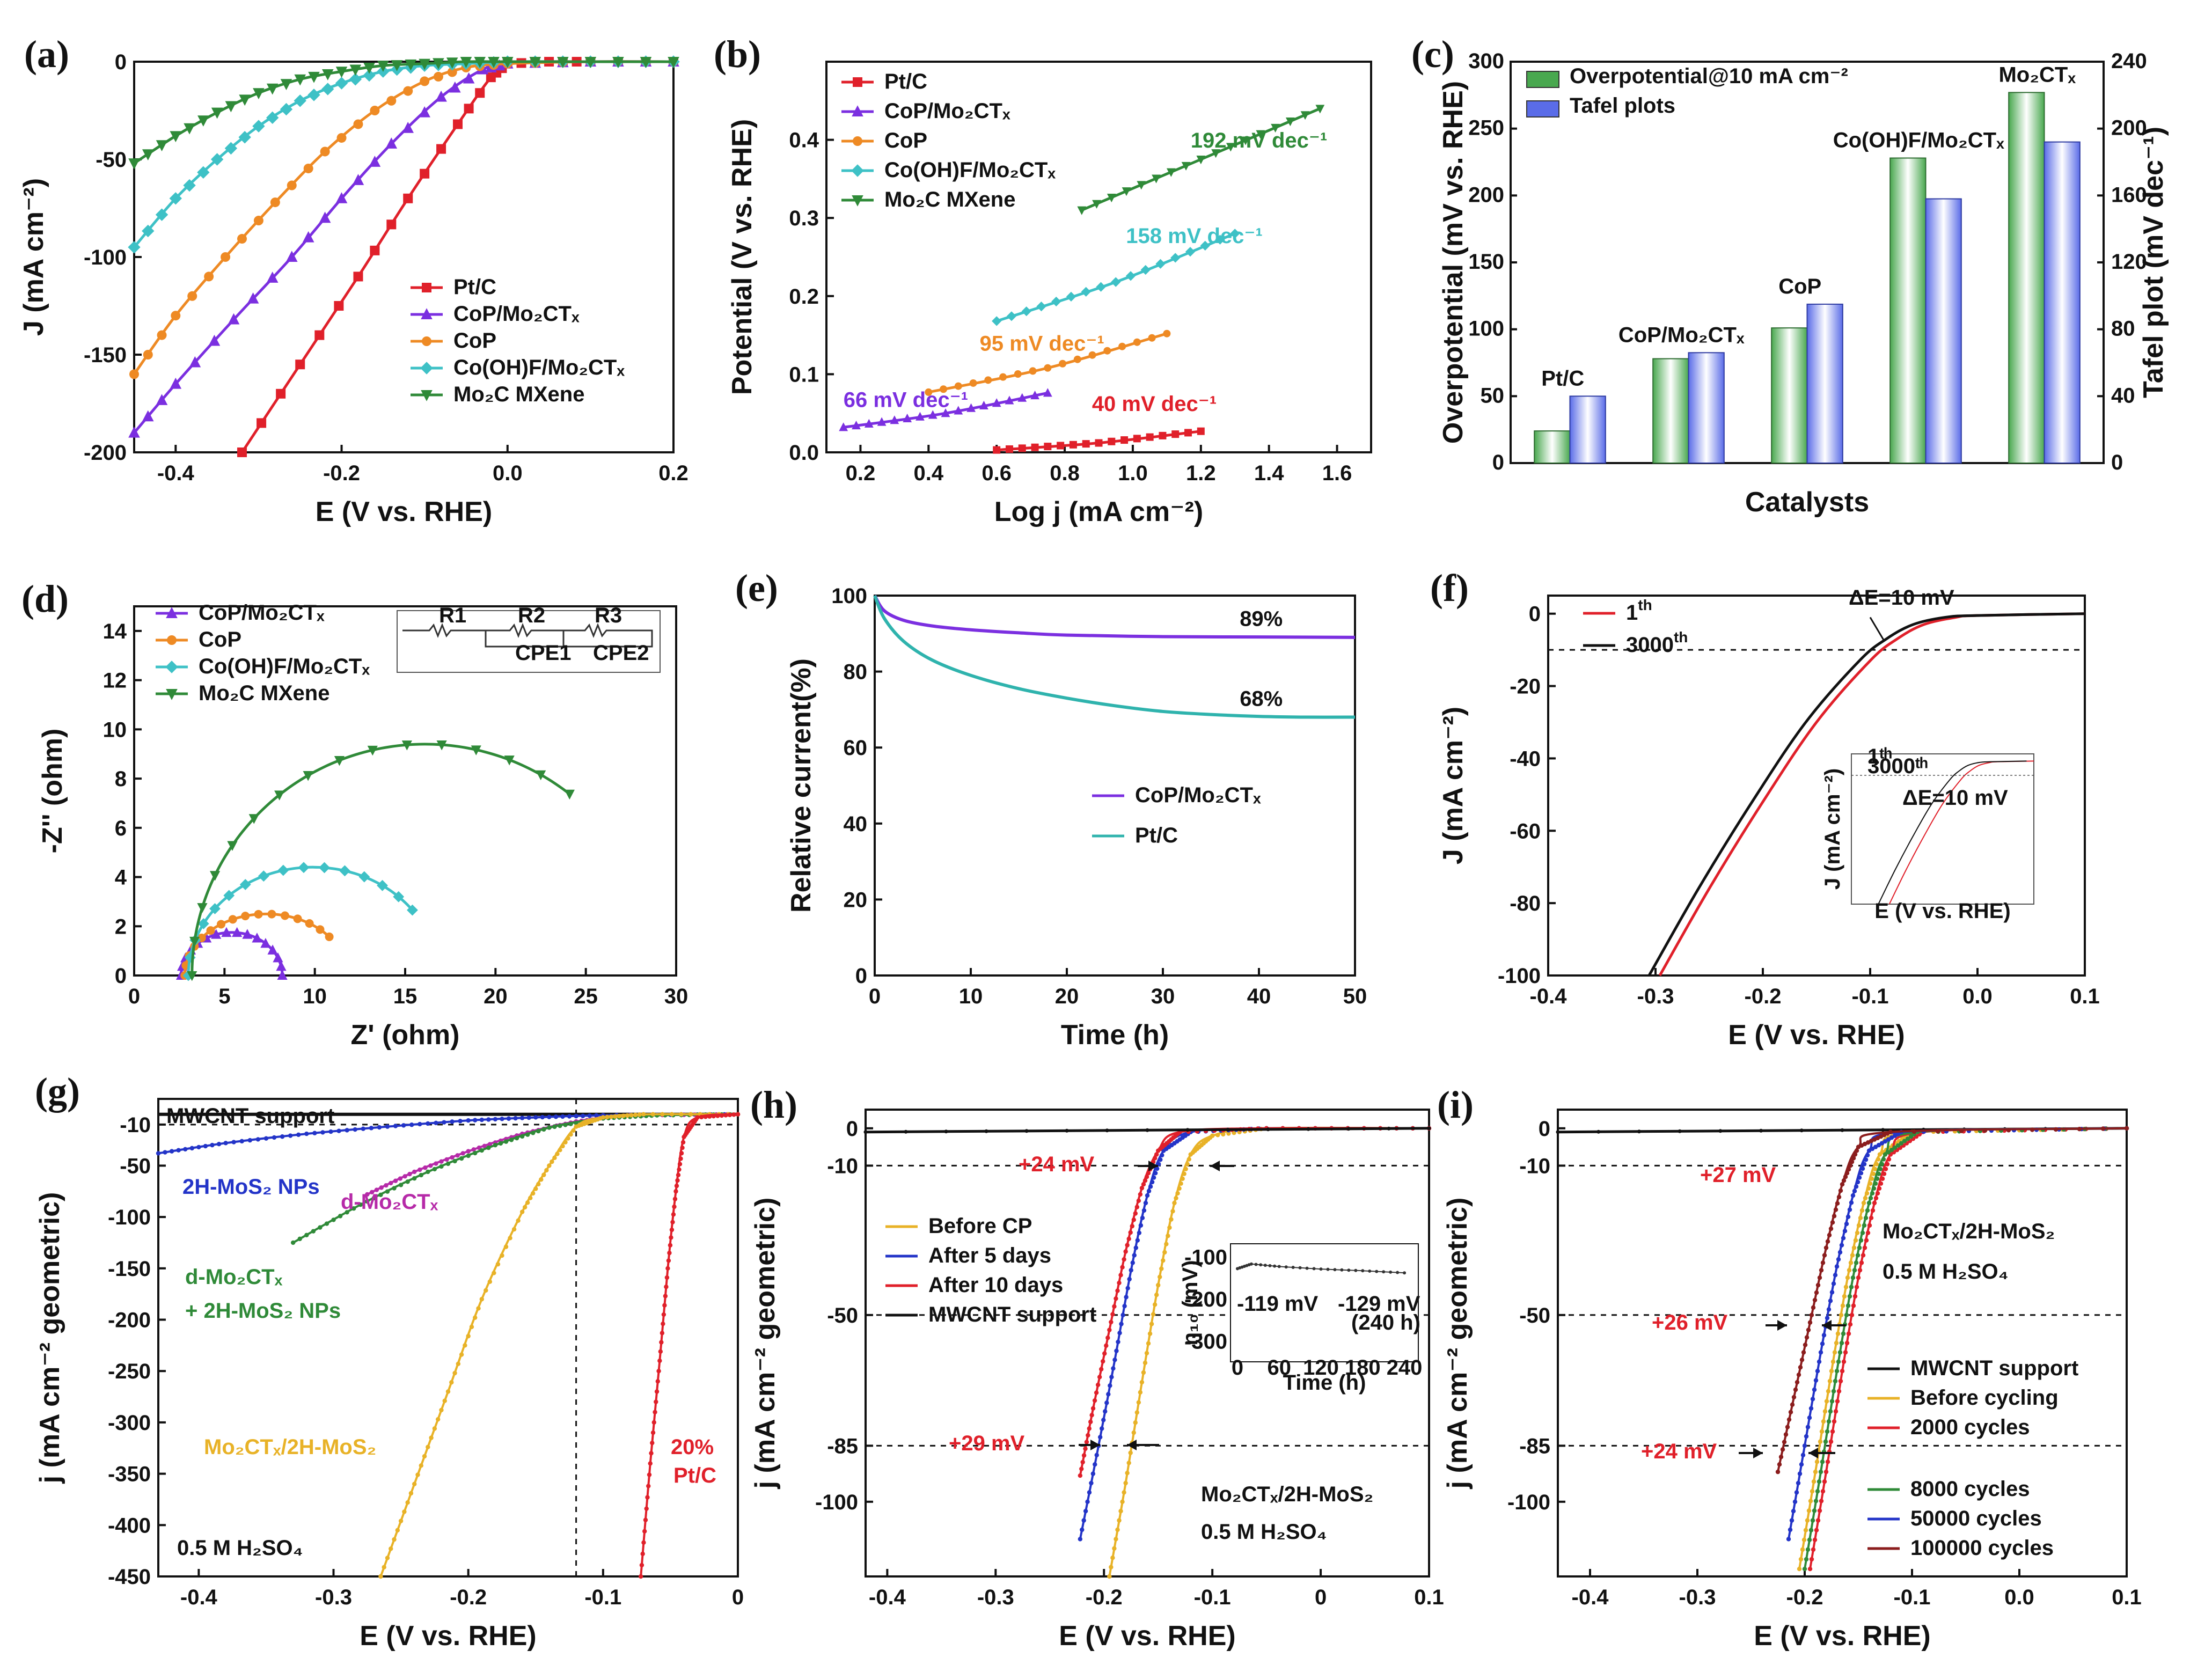 The height and width of the screenshot is (1680, 2190). What do you see at coordinates (1825, 383) in the screenshot?
I see `bar-tafel` at bounding box center [1825, 383].